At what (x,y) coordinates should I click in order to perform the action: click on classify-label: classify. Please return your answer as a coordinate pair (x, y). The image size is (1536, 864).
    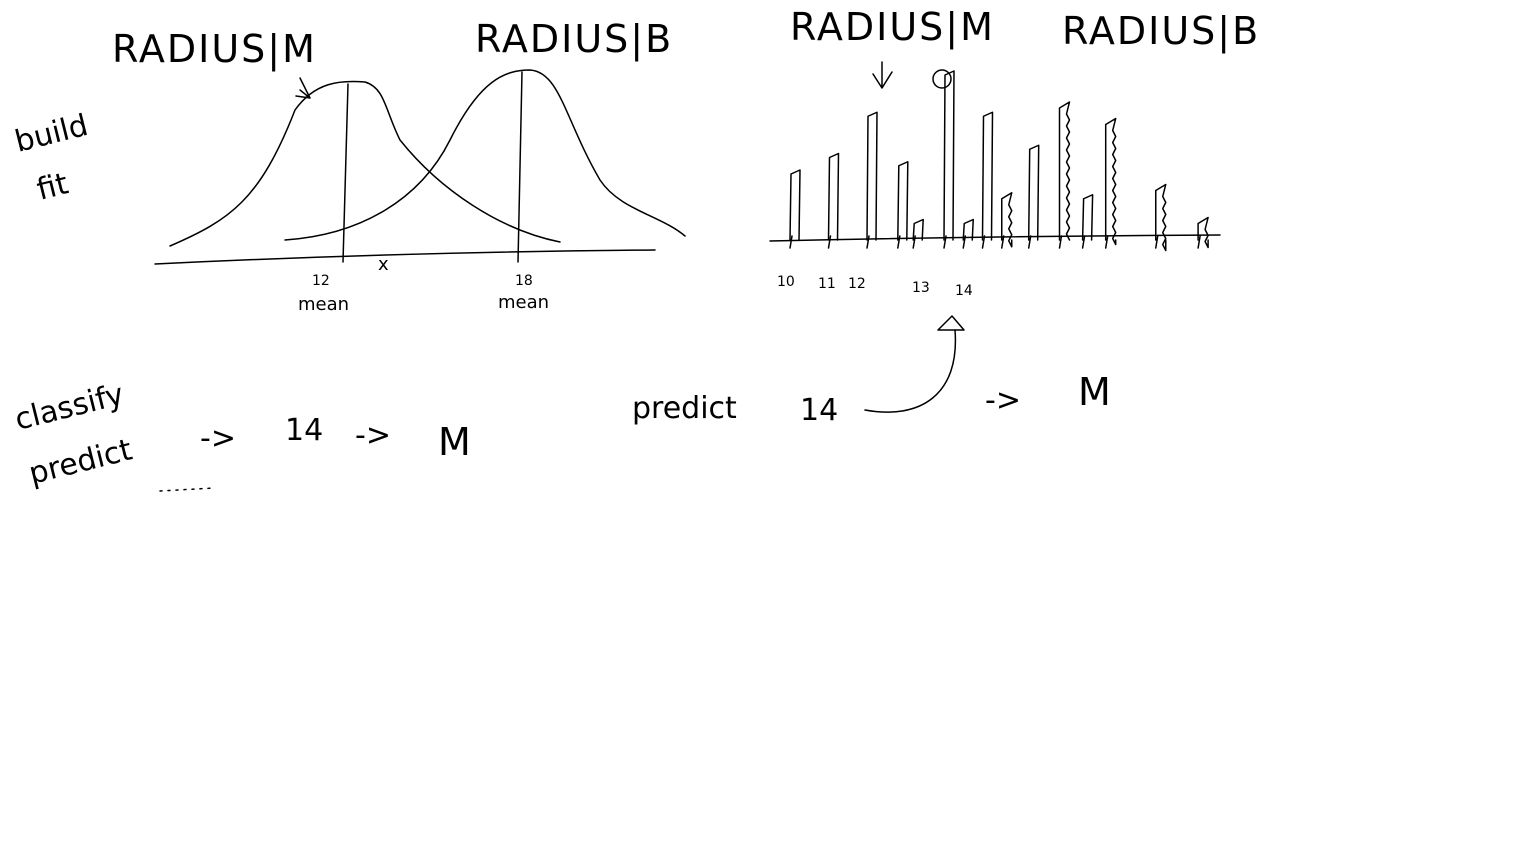
    Looking at the image, I should click on (69, 407).